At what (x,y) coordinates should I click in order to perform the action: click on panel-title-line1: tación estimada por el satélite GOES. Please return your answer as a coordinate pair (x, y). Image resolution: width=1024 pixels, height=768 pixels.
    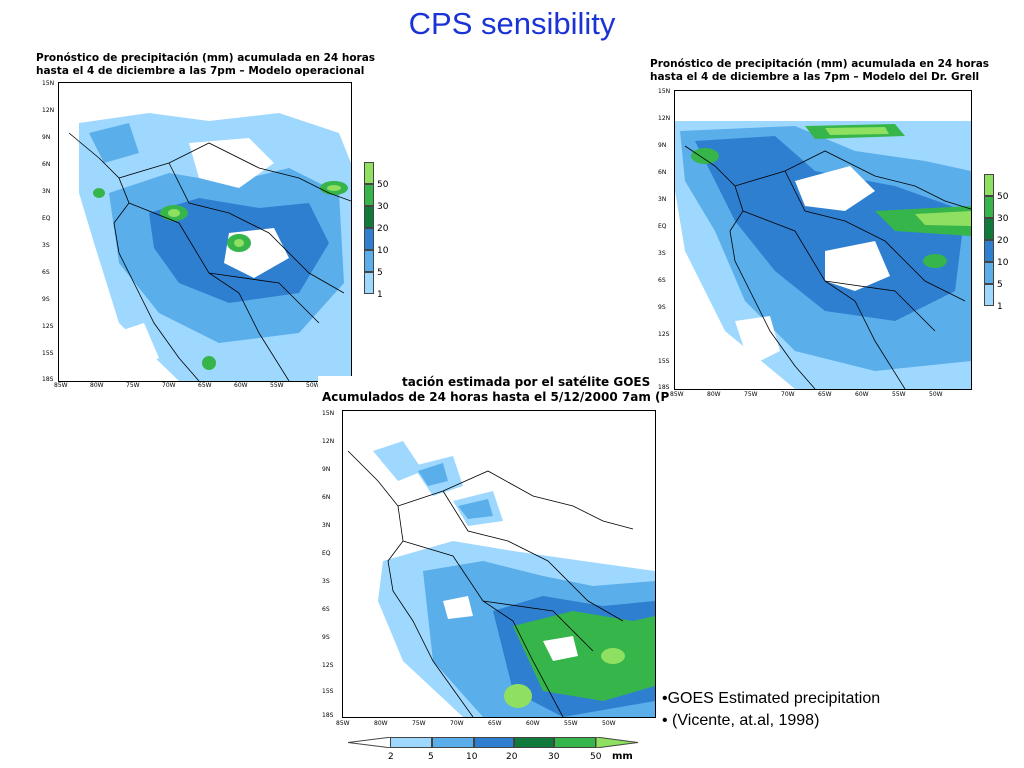
    Looking at the image, I should click on (526, 382).